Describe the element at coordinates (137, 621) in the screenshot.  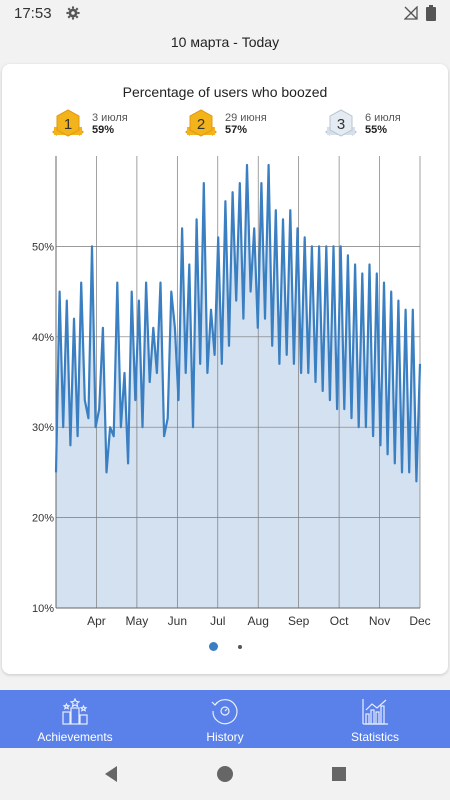
I see `x-tick-label: May` at that location.